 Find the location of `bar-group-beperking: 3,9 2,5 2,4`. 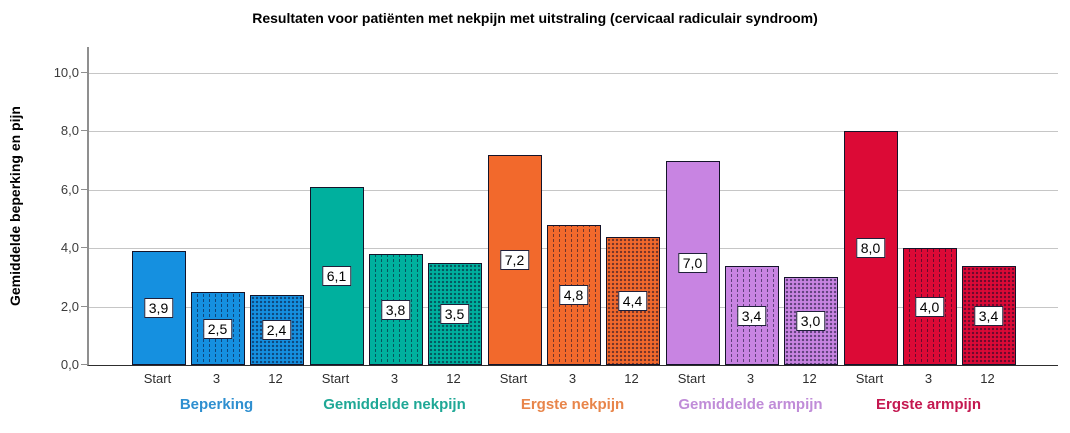

bar-group-beperking: 3,9 2,5 2,4 is located at coordinates (217, 308).